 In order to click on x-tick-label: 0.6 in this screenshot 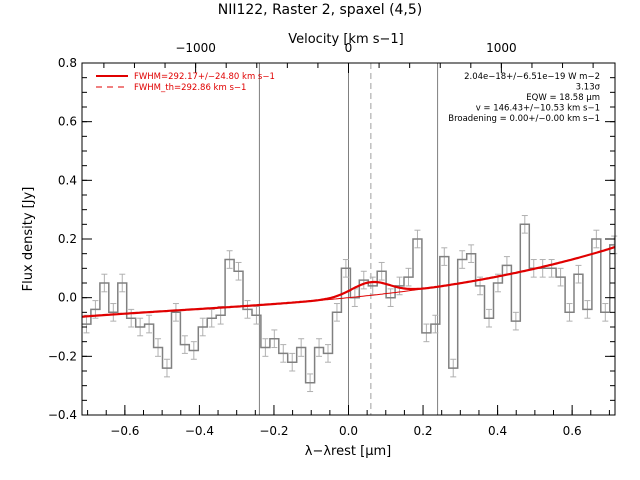, I will do `click(572, 431)`.